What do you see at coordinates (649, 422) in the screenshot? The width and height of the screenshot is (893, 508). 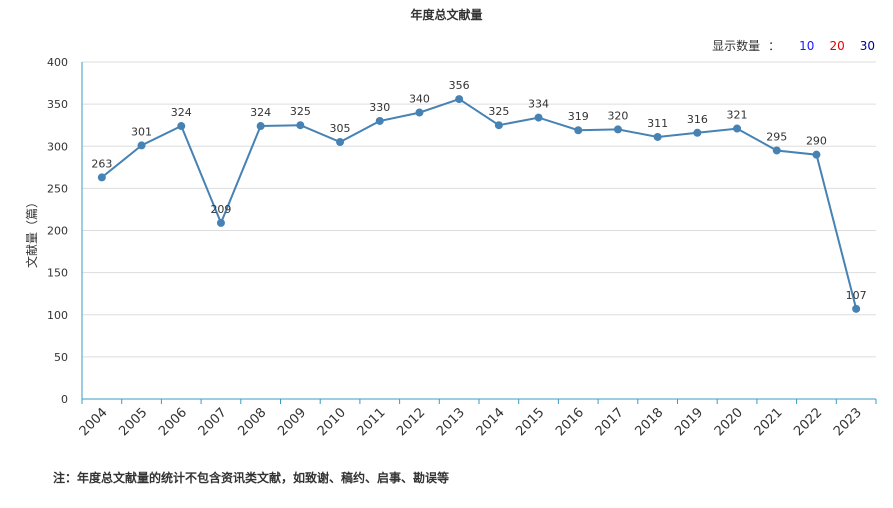 I see `x-tick-label: 2018` at bounding box center [649, 422].